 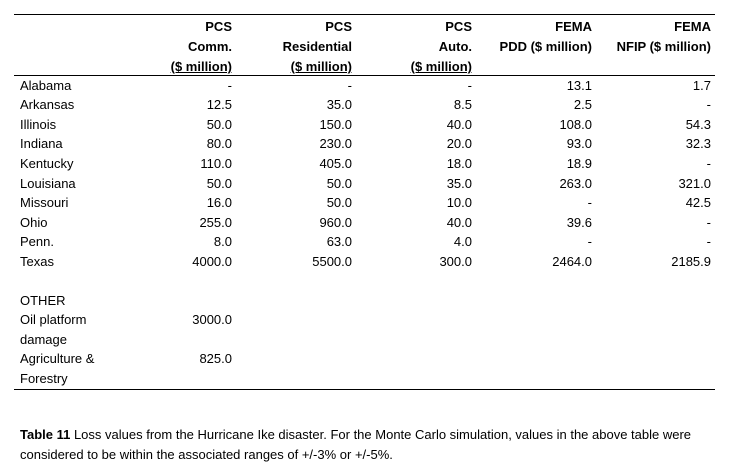 I want to click on header-pcs-residential: PCS Residential ($ million), so click(x=317, y=47).